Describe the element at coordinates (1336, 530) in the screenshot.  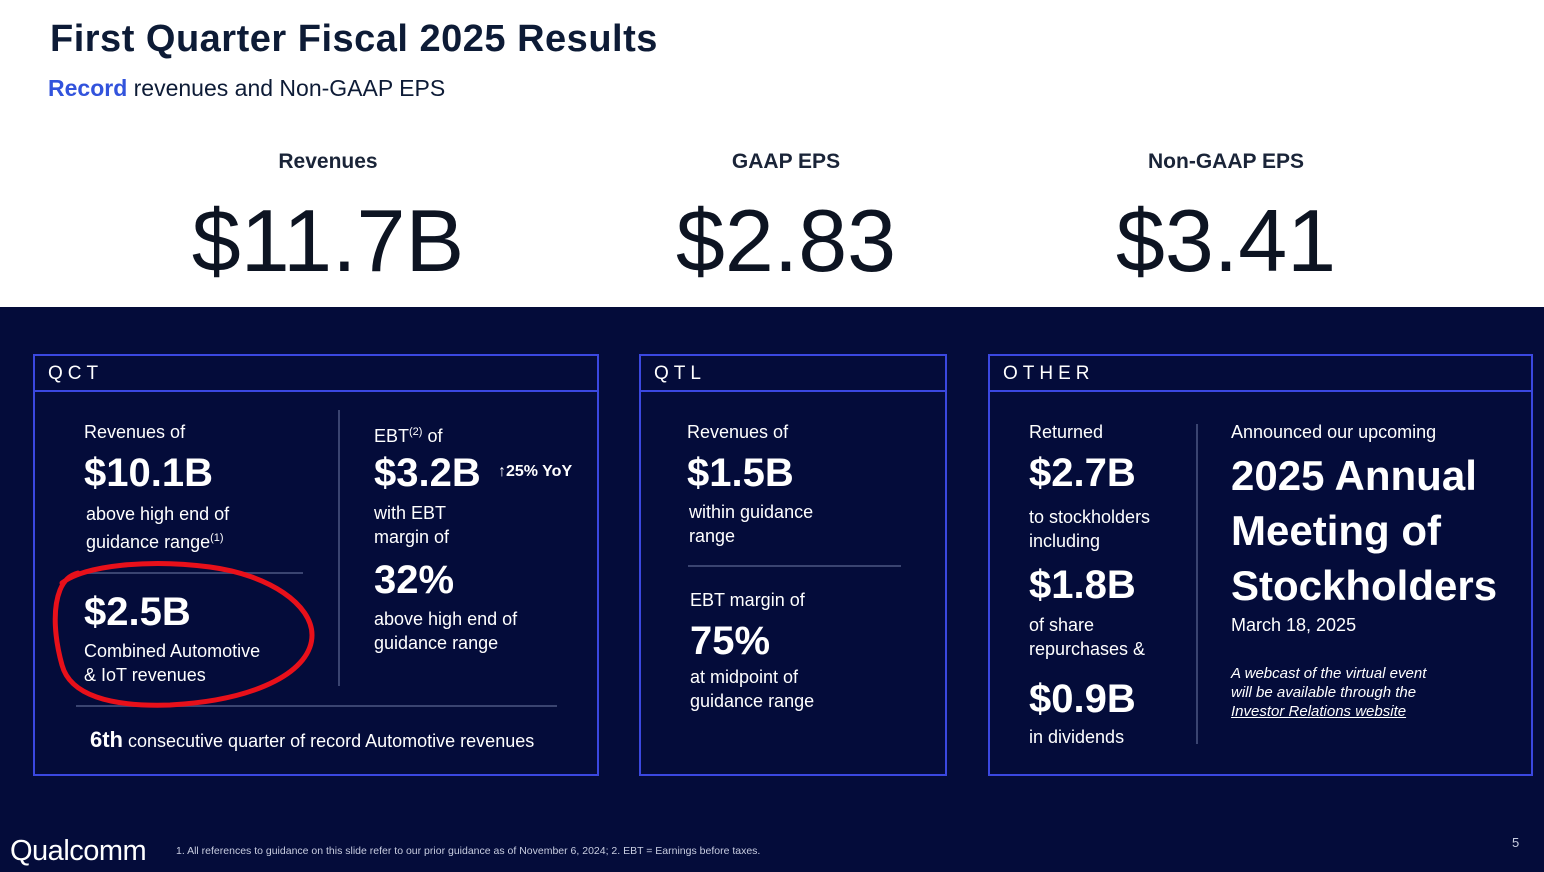
I see `other-meeting-line-2: Meeting of` at that location.